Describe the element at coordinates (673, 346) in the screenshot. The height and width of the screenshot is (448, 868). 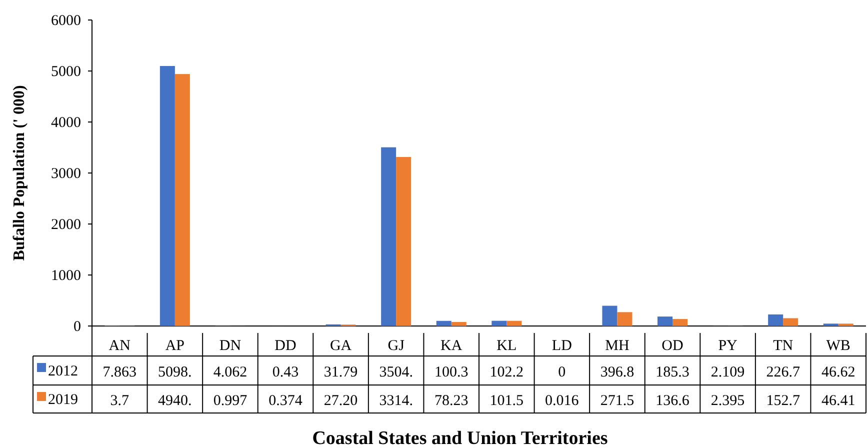
I see `x-tick-label: OD` at that location.